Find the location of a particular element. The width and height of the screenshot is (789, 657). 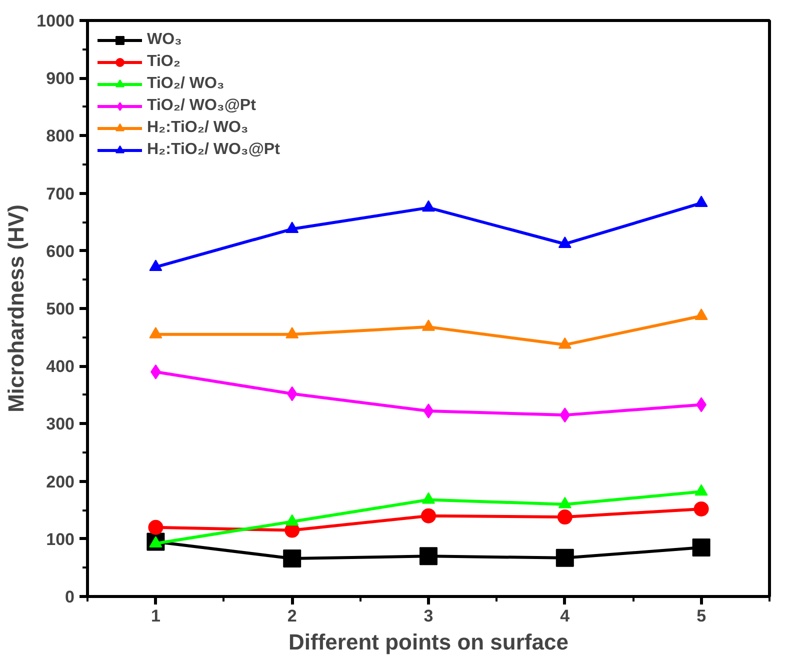

y-tick-label: 500 is located at coordinates (60, 309).